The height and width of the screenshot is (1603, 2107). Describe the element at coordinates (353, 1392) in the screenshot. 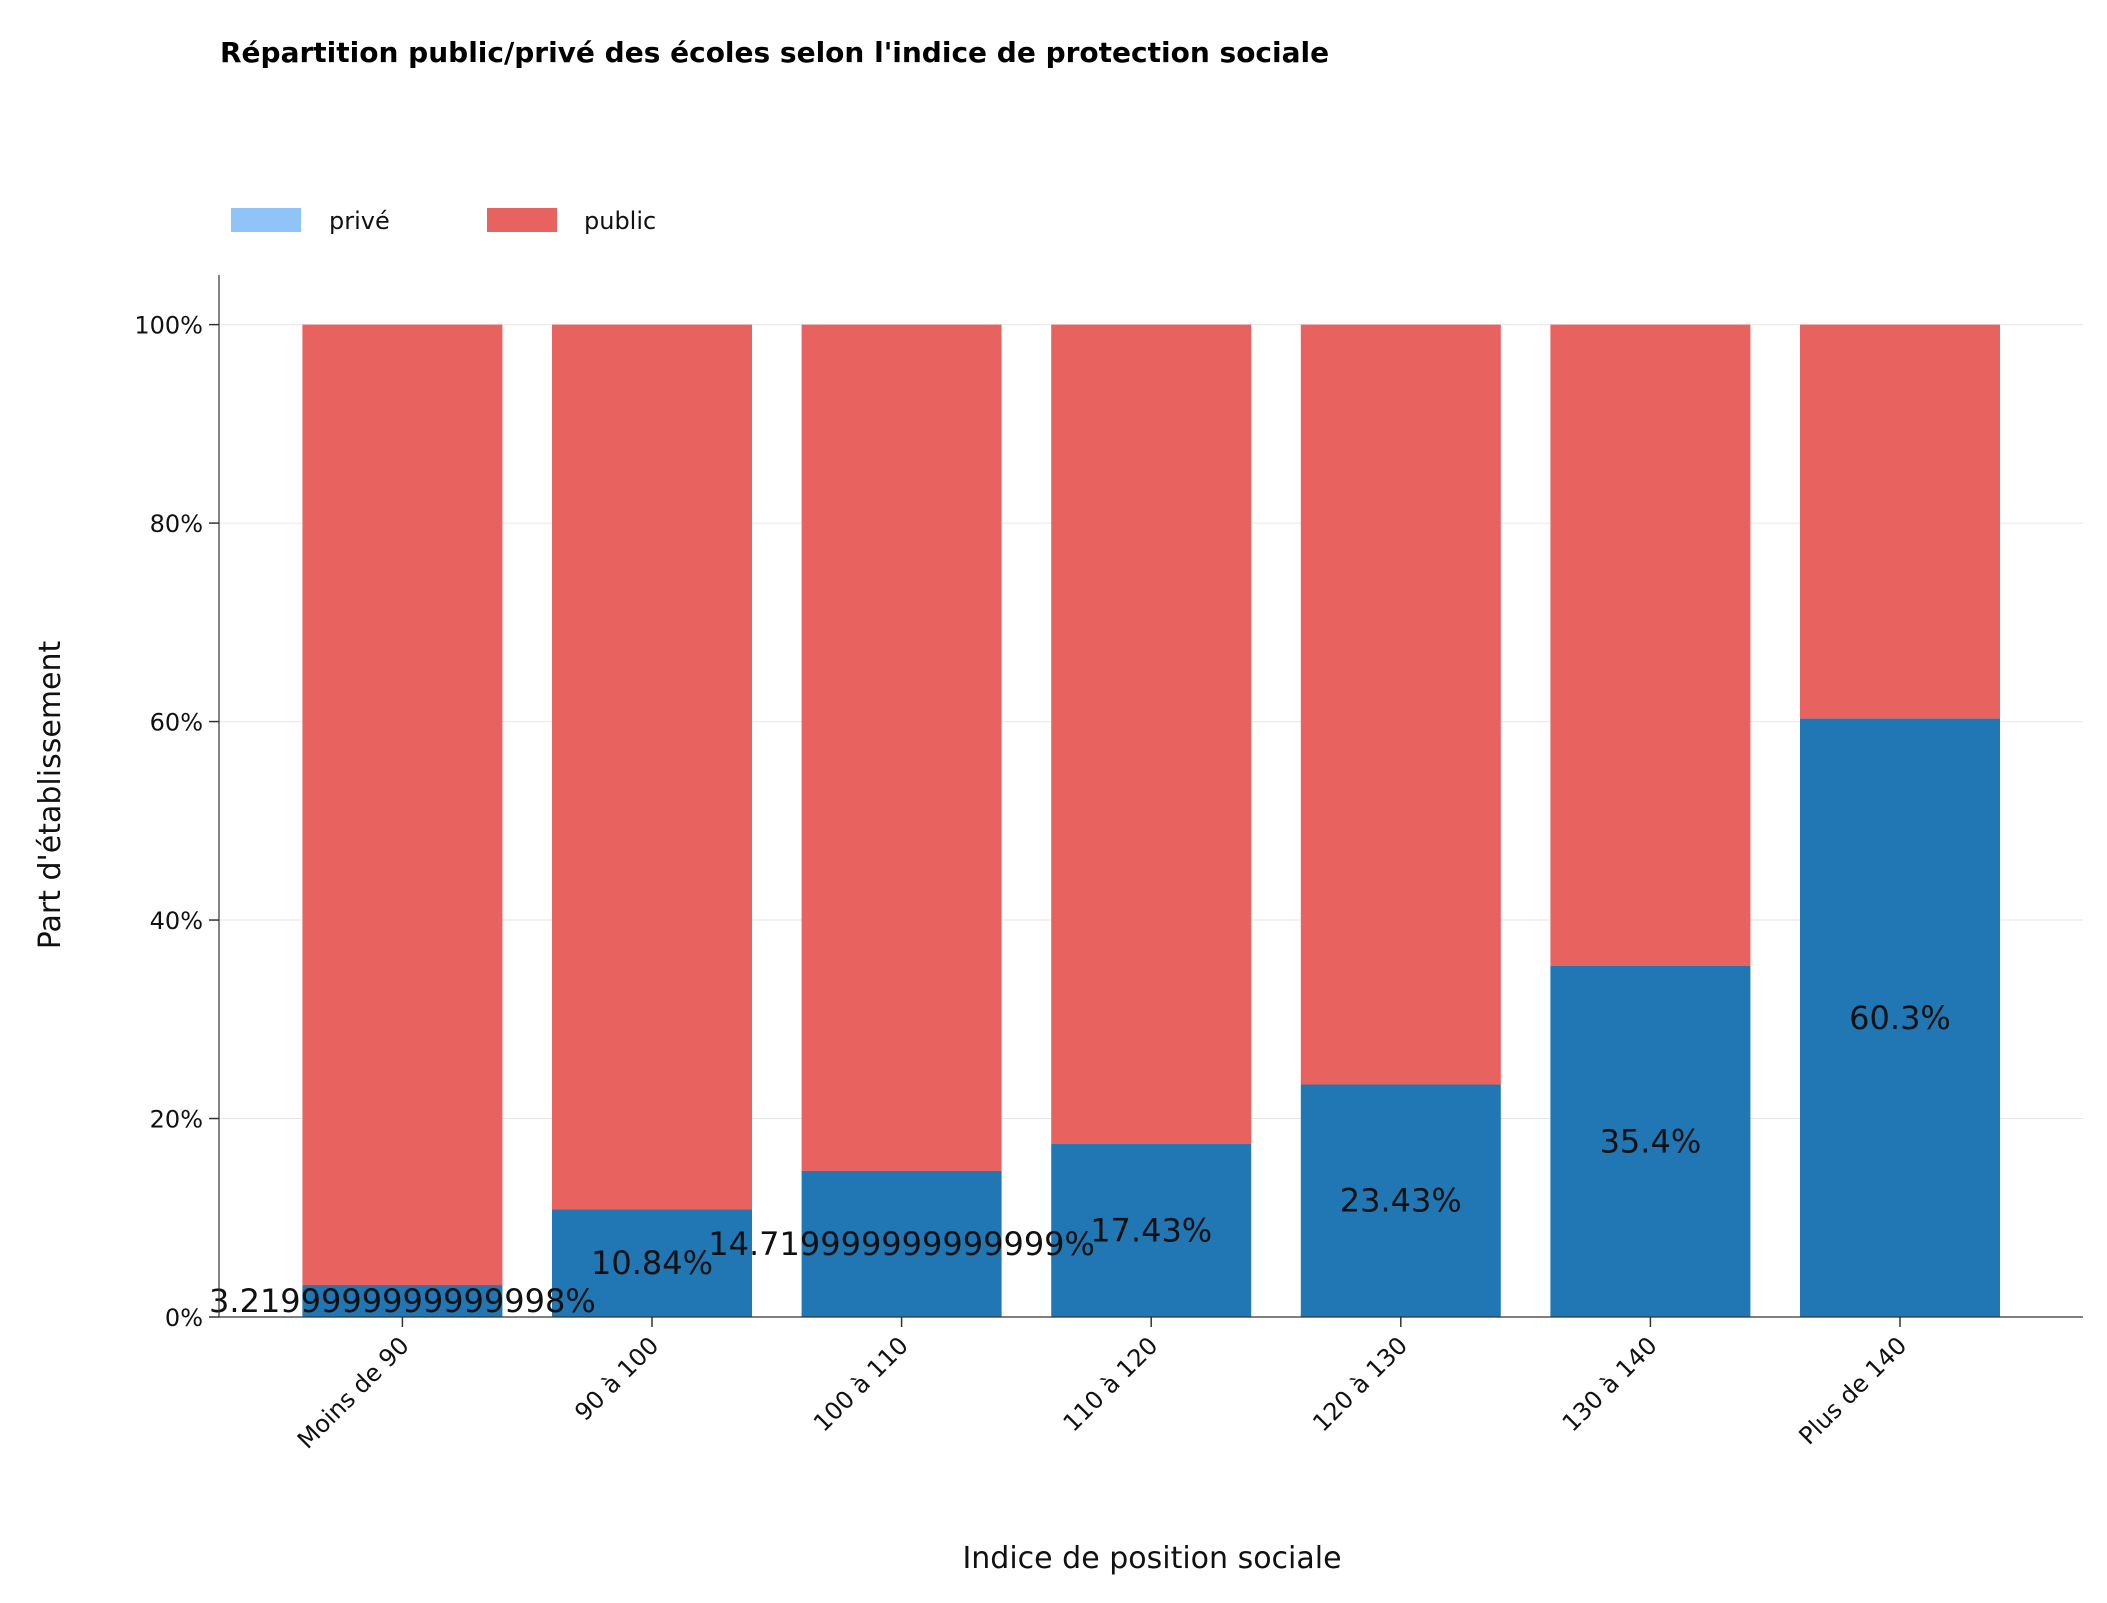

I see `x-tick-label-0: Moins de 90` at that location.